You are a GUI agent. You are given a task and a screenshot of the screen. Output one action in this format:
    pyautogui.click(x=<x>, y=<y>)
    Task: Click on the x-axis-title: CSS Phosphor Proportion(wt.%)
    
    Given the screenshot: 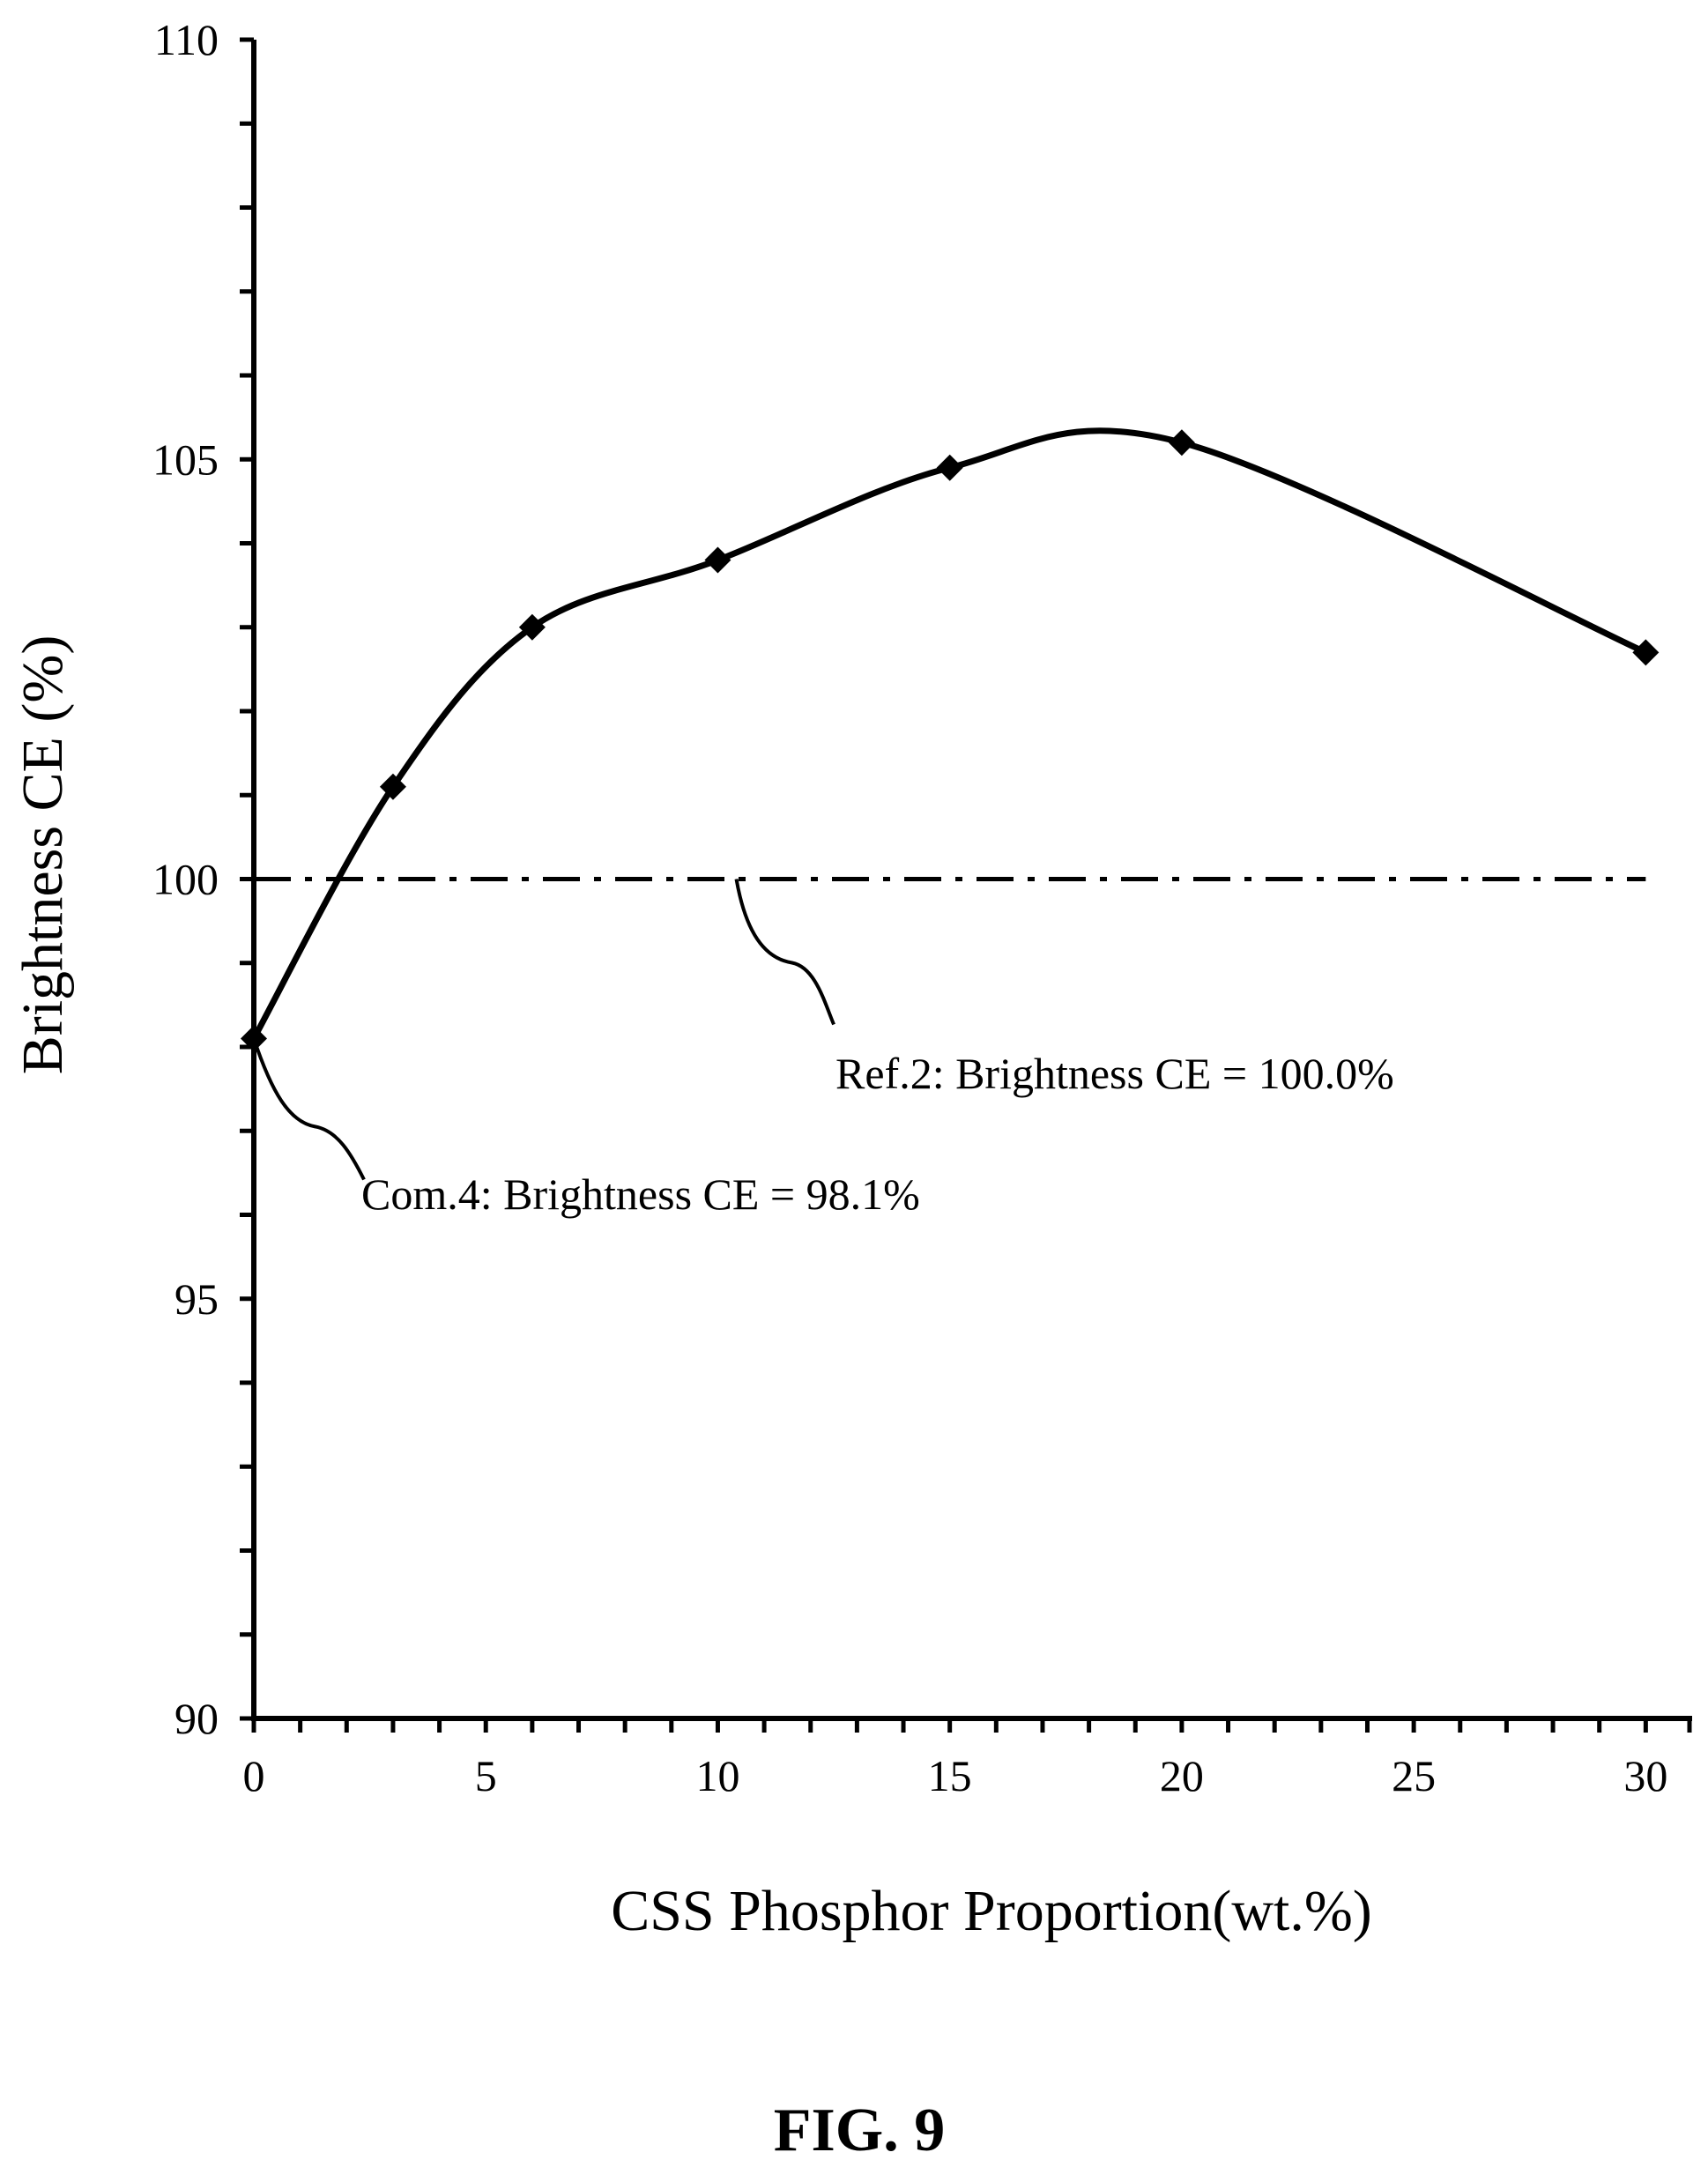 What is the action you would take?
    pyautogui.click(x=992, y=1911)
    